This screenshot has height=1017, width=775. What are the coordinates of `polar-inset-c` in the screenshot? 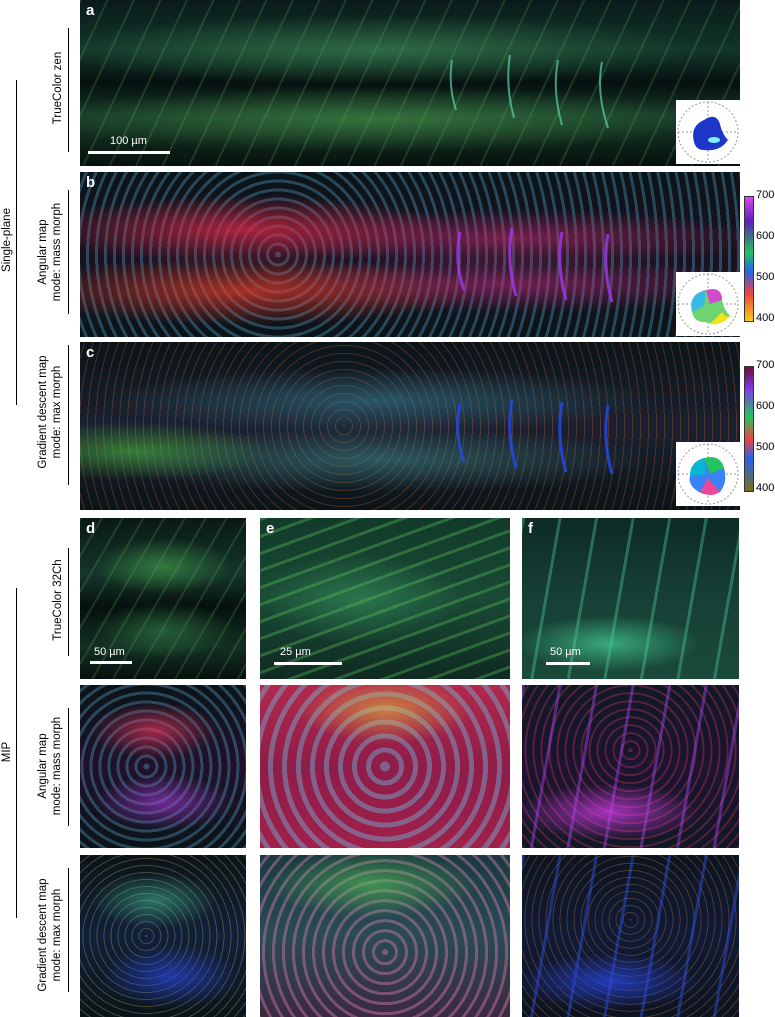 It's located at (708, 474).